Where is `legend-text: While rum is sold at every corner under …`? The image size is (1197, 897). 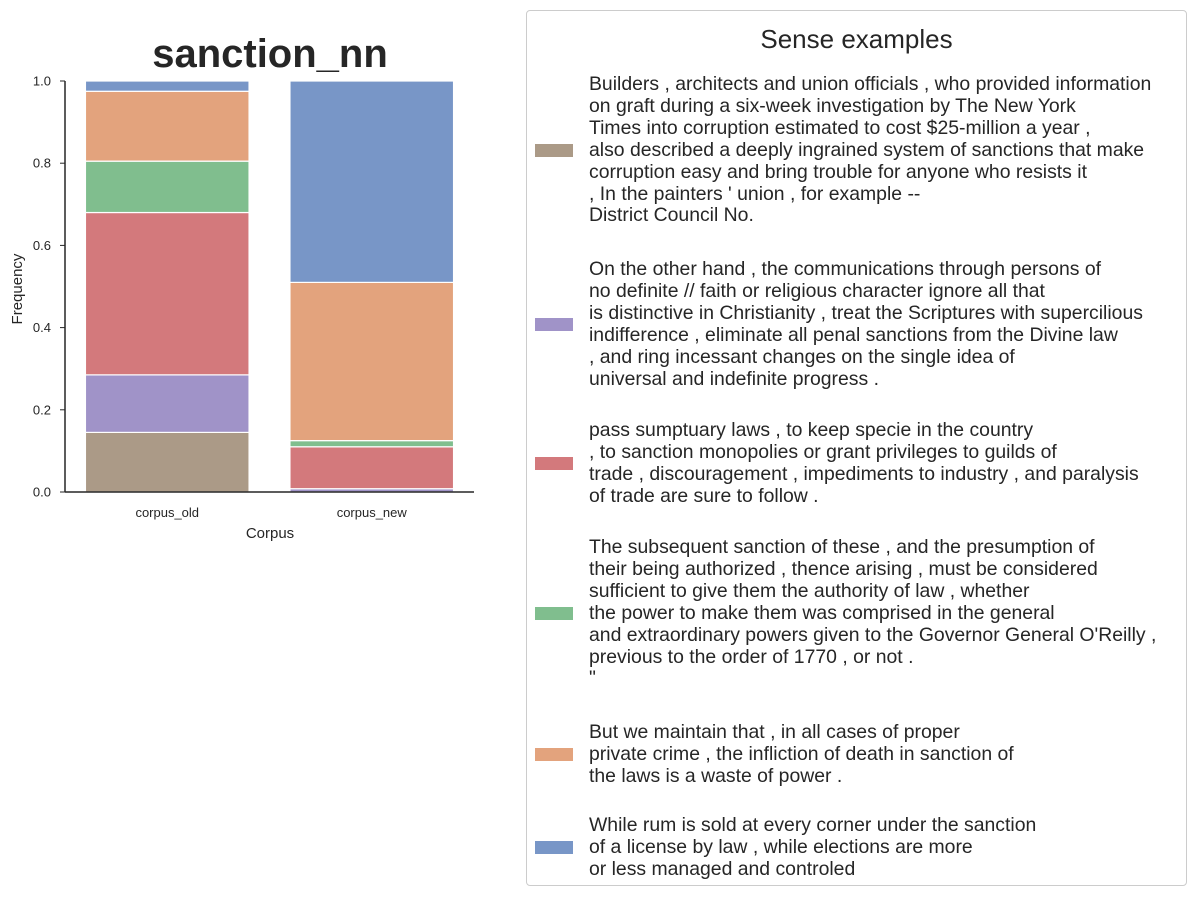
legend-text: While rum is sold at every corner under … is located at coordinates (889, 847).